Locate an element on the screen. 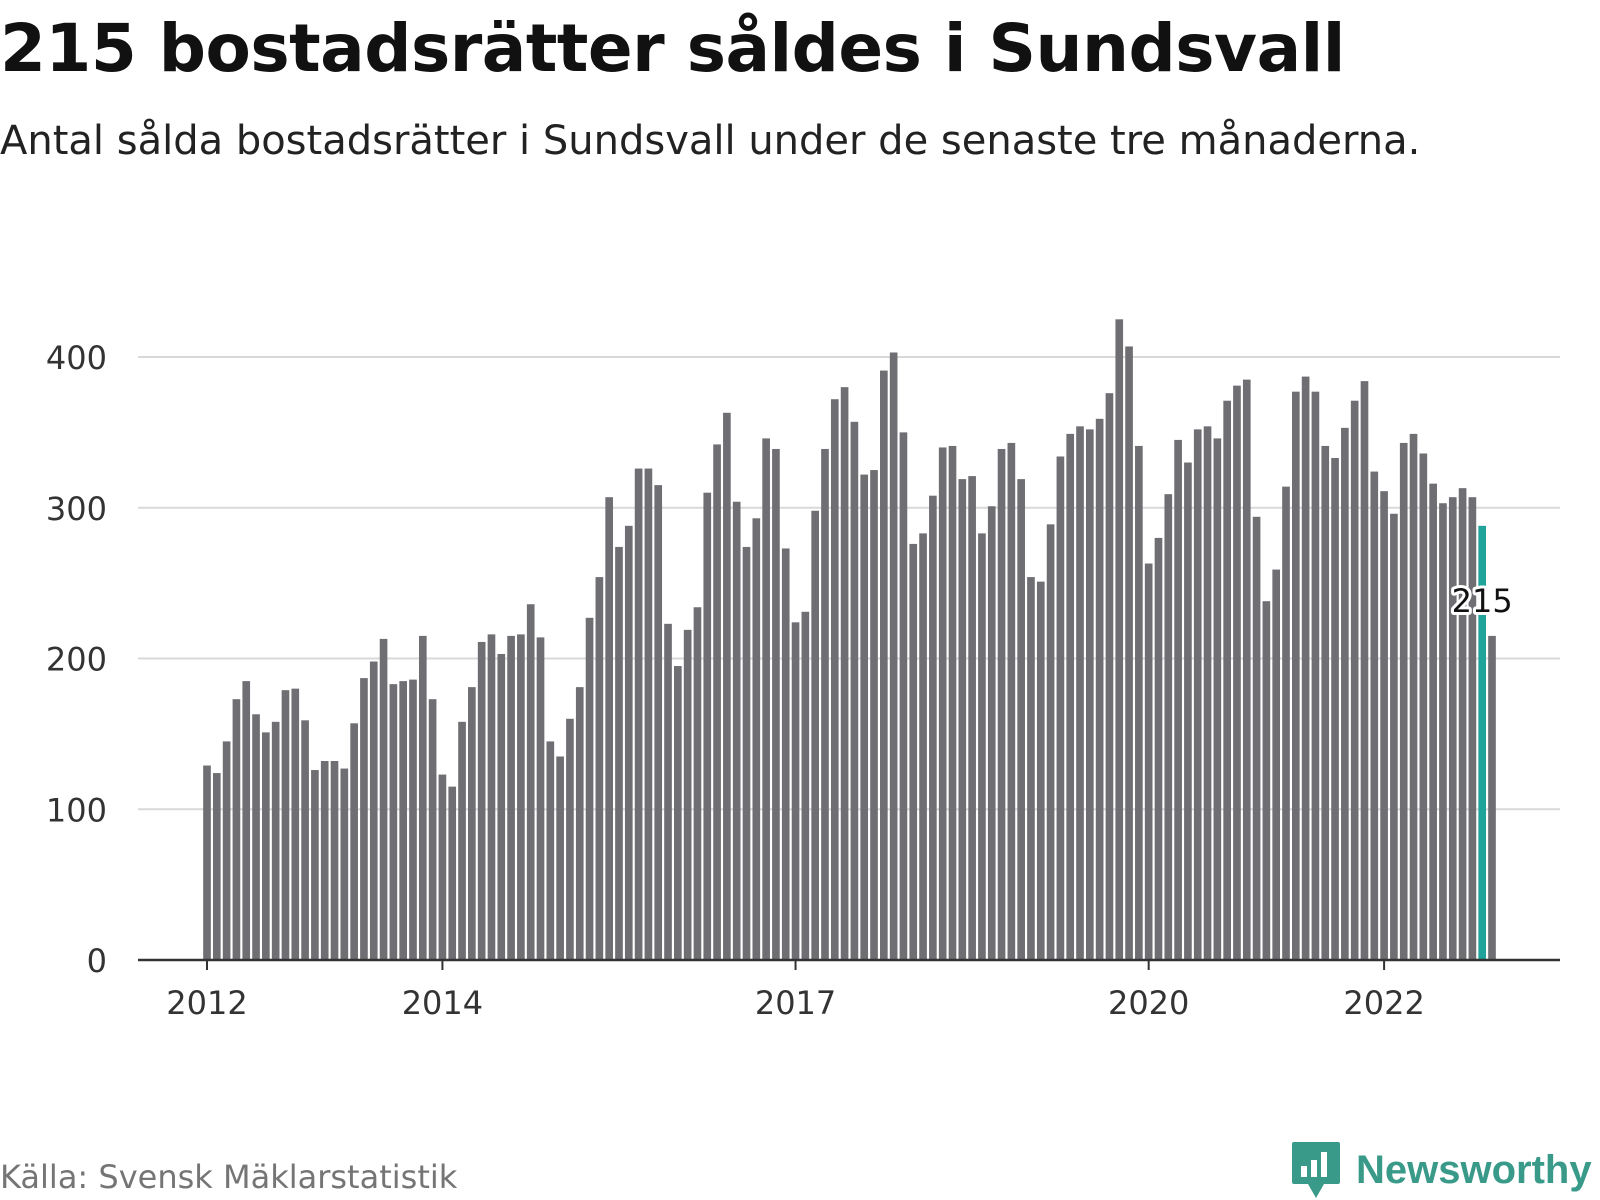 The image size is (1600, 1200). brand-logo-block: Newsworthy is located at coordinates (1441, 1170).